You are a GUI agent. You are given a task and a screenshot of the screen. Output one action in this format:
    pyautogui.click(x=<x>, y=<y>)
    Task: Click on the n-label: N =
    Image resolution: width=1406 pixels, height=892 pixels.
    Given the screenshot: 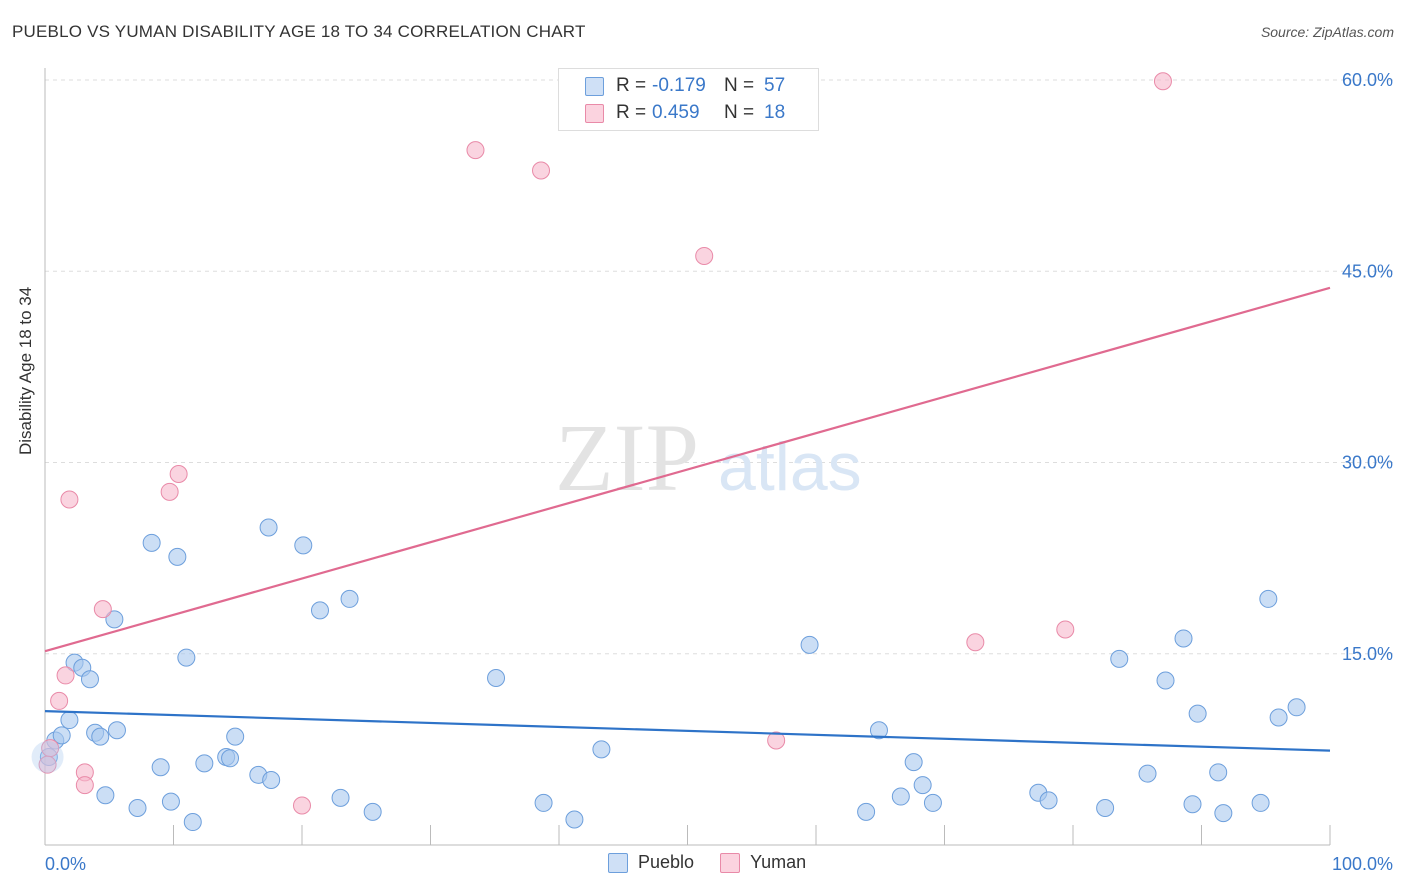 What is the action you would take?
    pyautogui.click(x=739, y=112)
    